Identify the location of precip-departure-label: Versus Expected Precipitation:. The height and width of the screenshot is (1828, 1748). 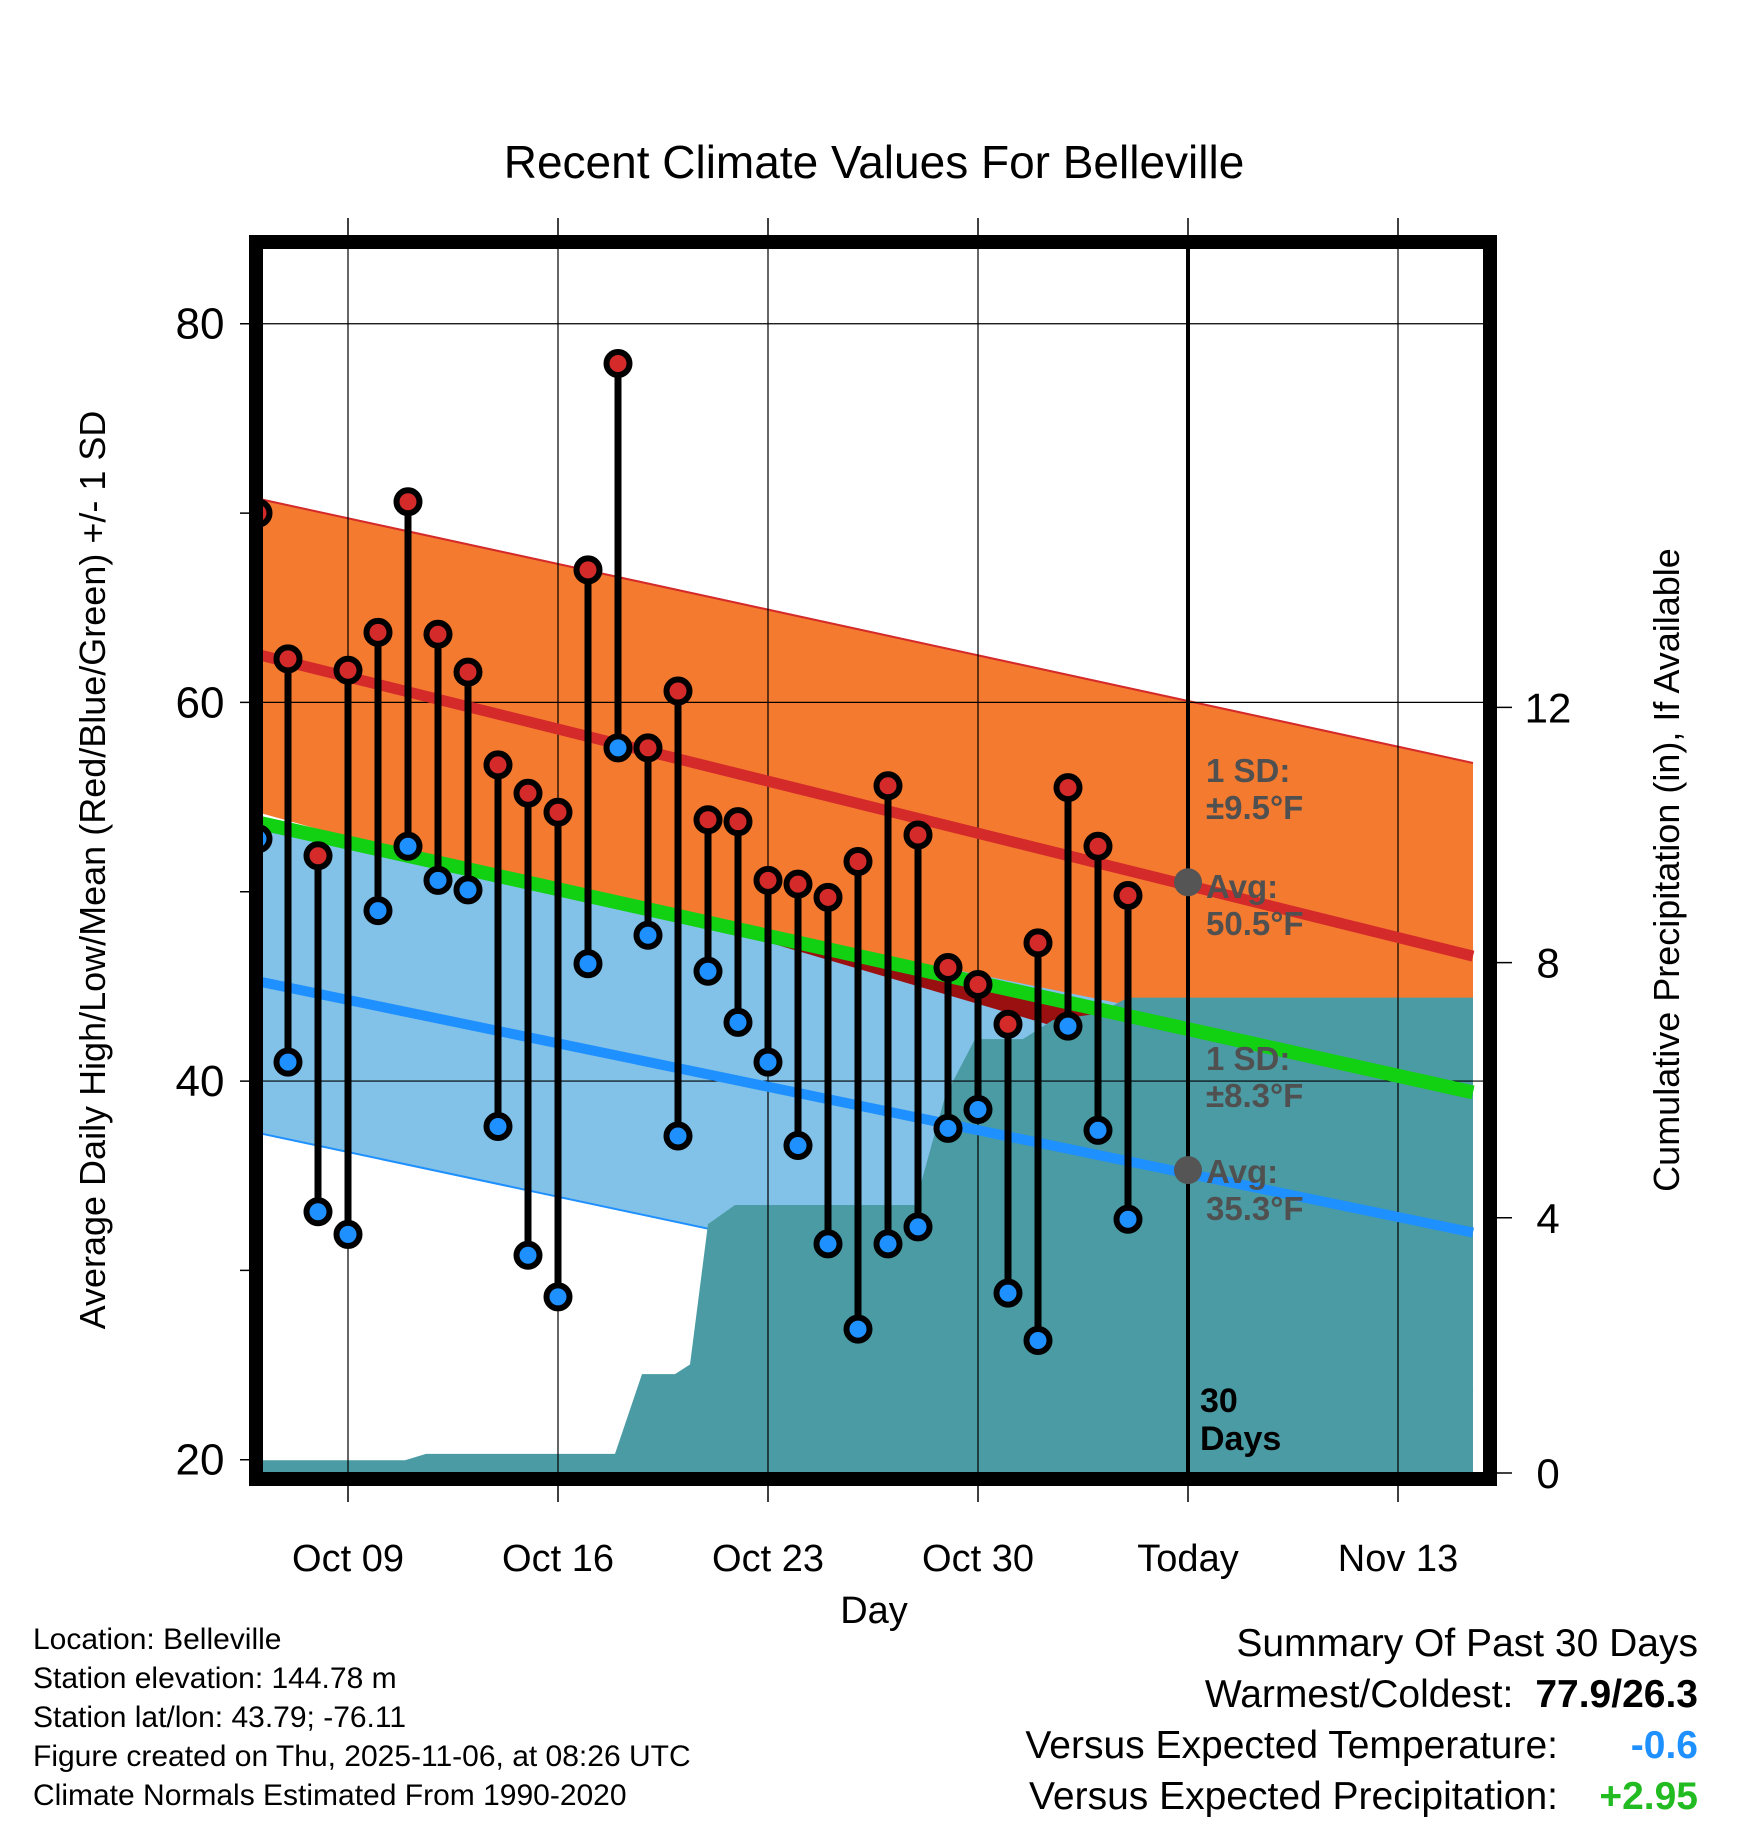
(1293, 1796).